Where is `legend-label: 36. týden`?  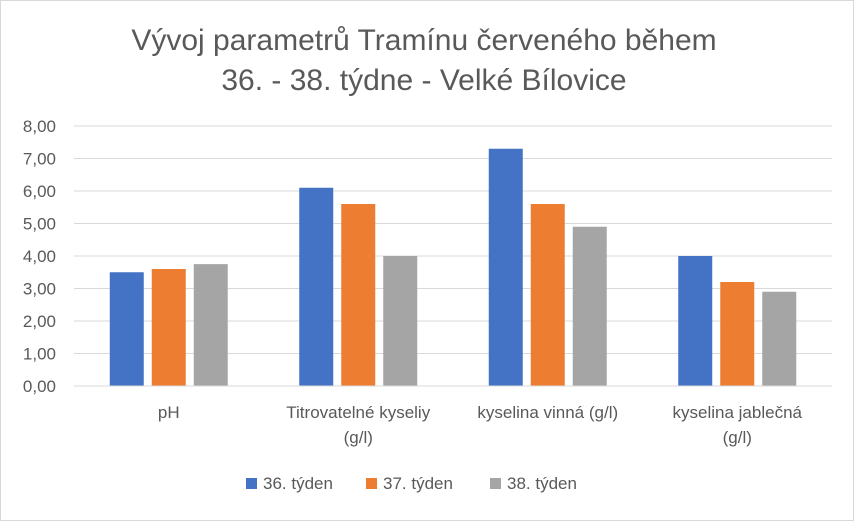
legend-label: 36. týden is located at coordinates (298, 483).